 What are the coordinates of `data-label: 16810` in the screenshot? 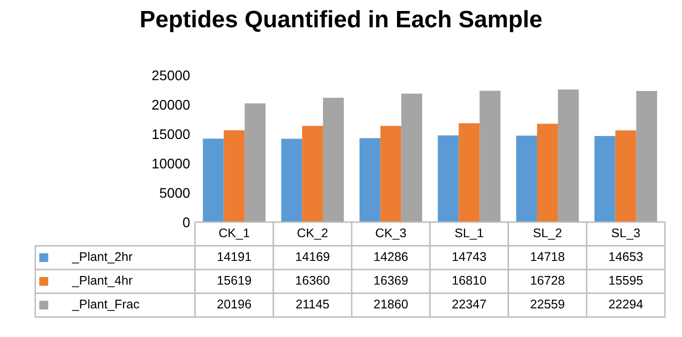 It's located at (469, 280).